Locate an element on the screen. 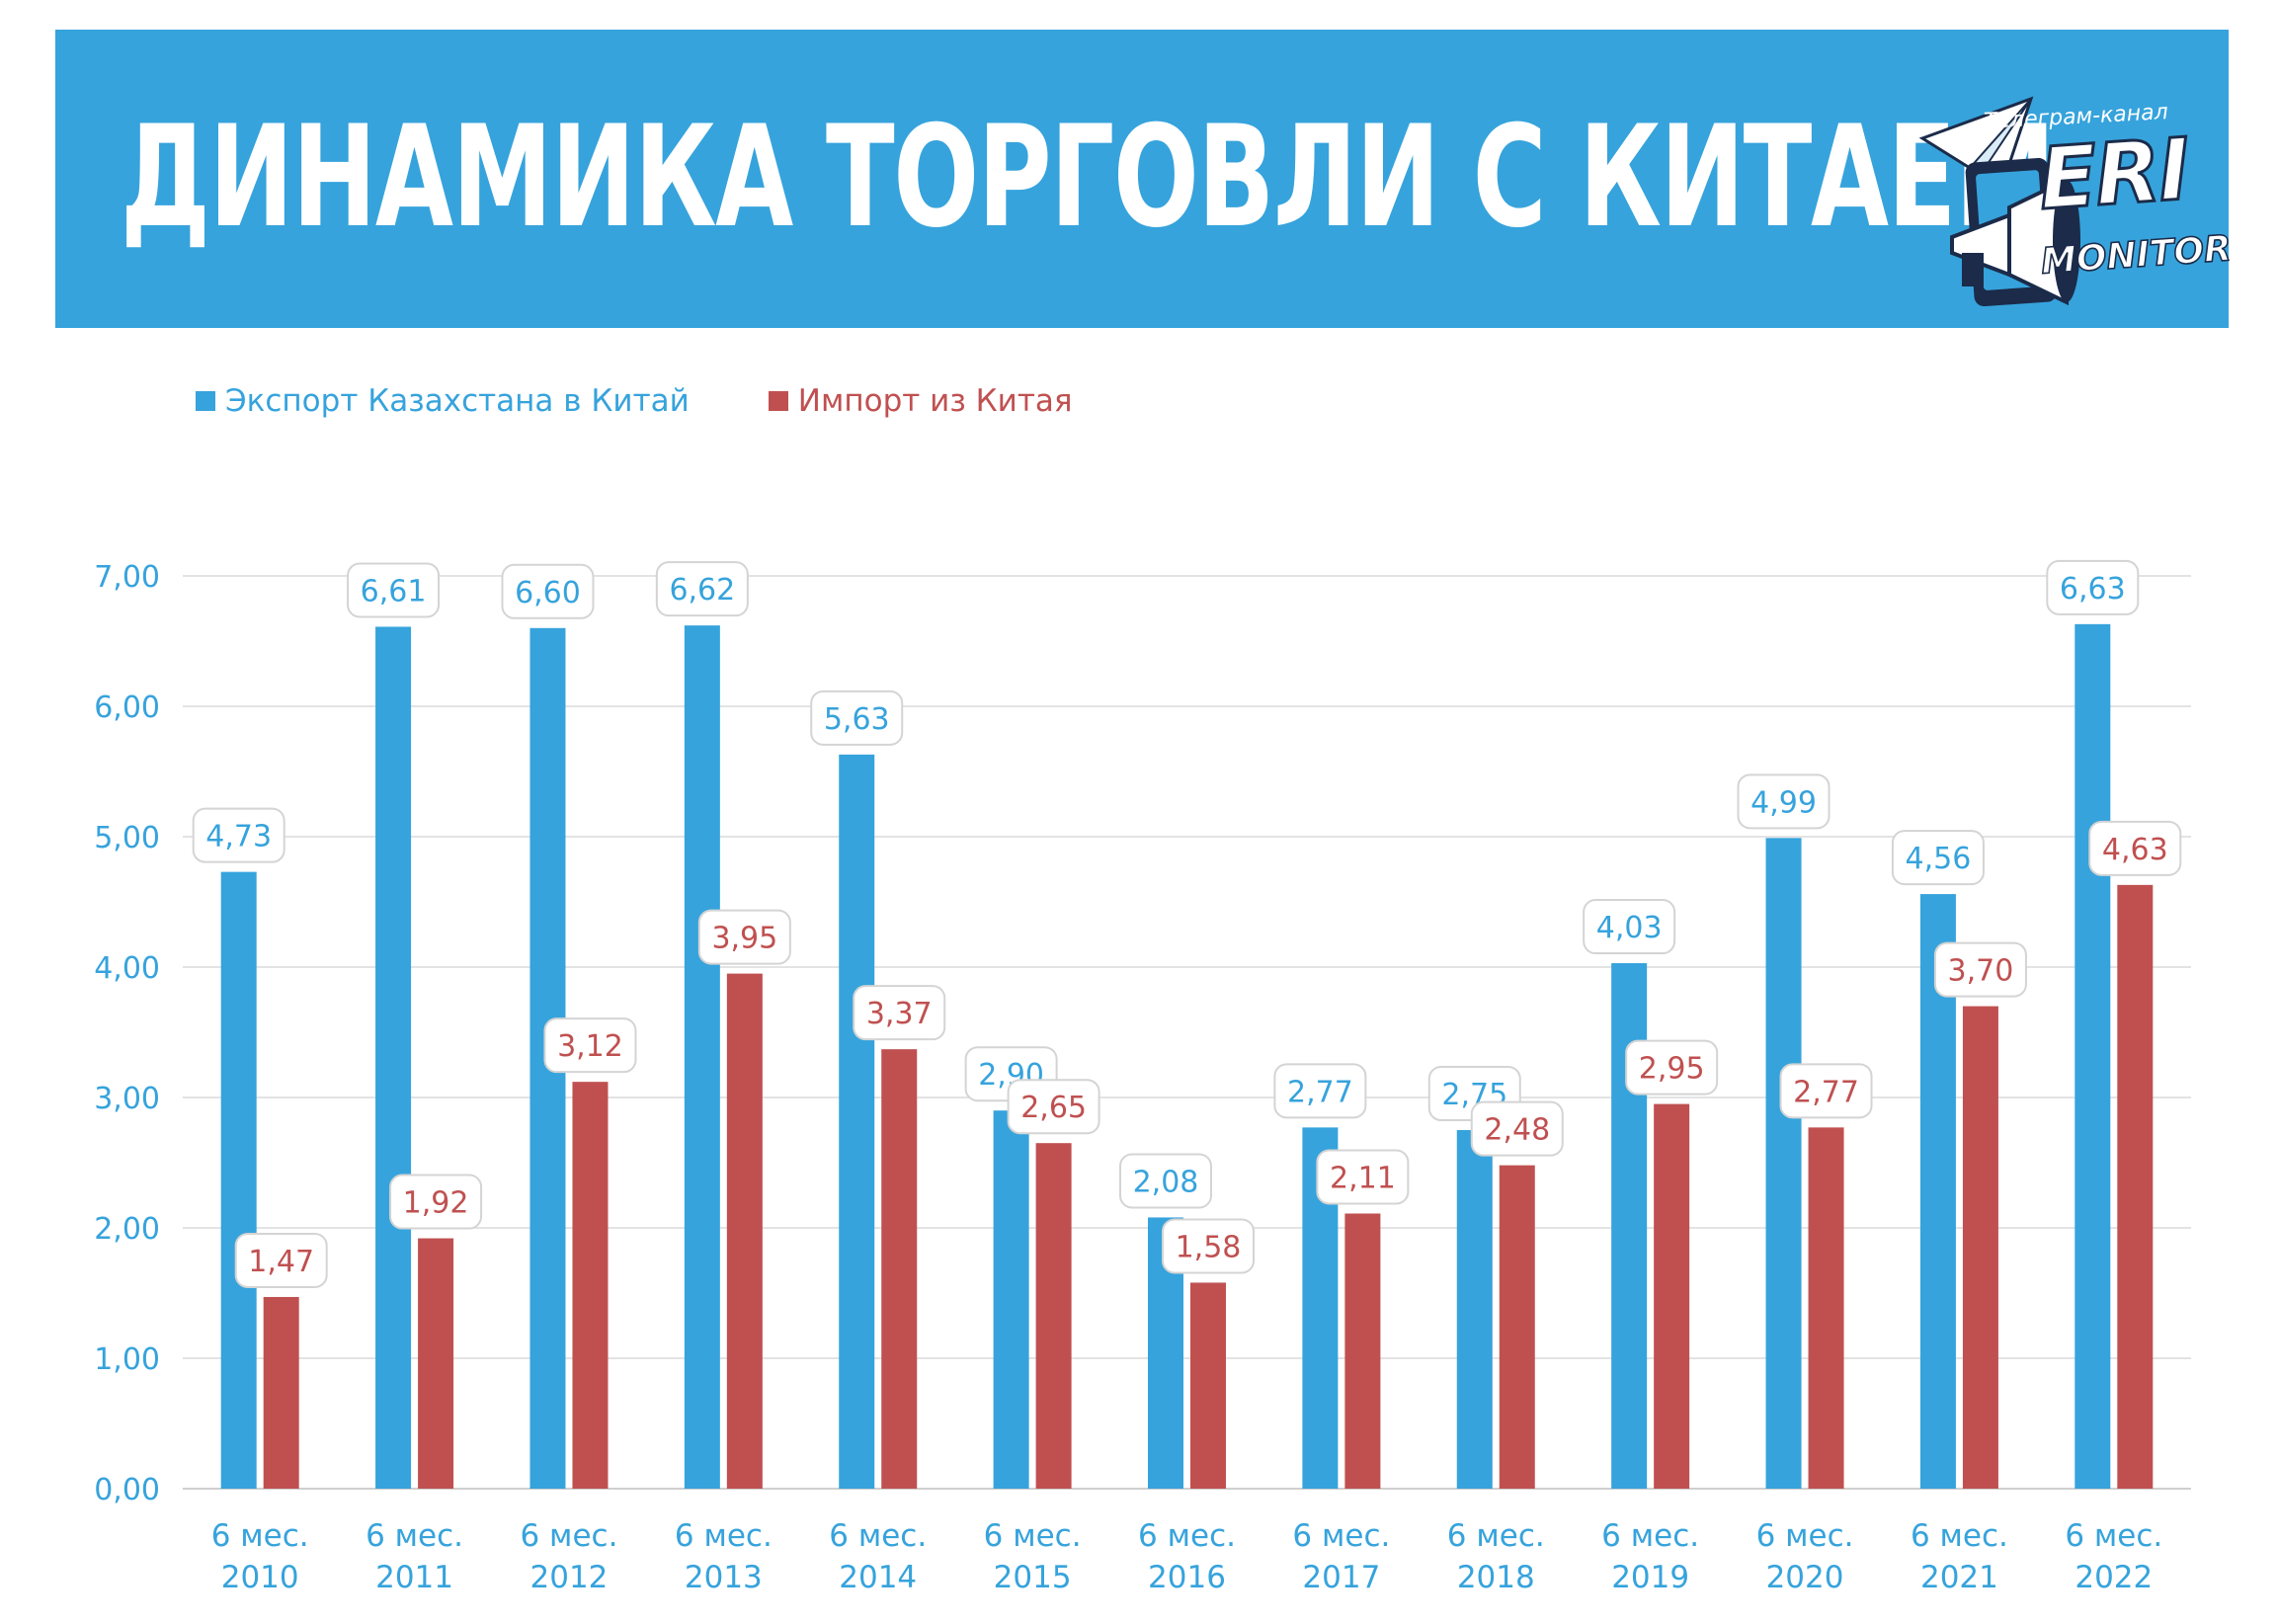 Image resolution: width=2278 pixels, height=1624 pixels. x-tick-label: 6 мес. 2019 is located at coordinates (1650, 1556).